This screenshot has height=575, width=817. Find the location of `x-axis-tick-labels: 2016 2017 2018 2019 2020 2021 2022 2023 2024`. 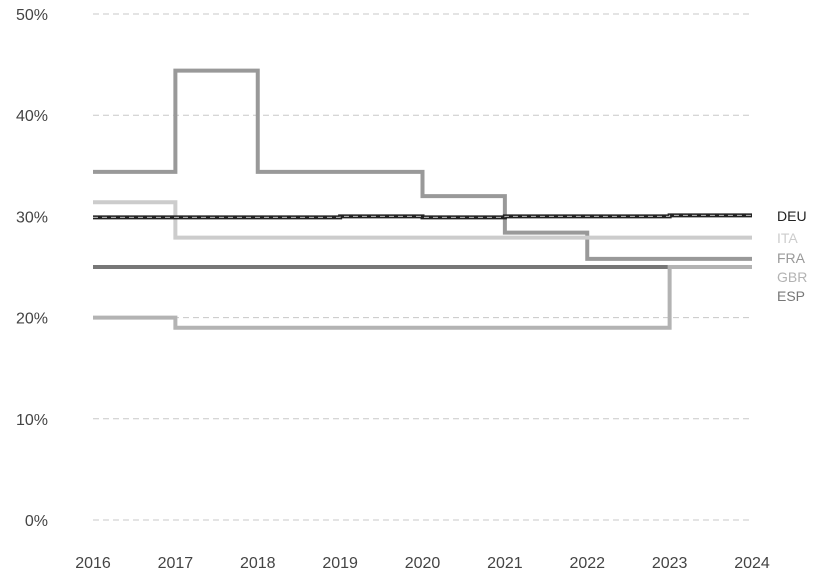

x-axis-tick-labels: 2016 2017 2018 2019 2020 2021 2022 2023 2024 is located at coordinates (422, 563).